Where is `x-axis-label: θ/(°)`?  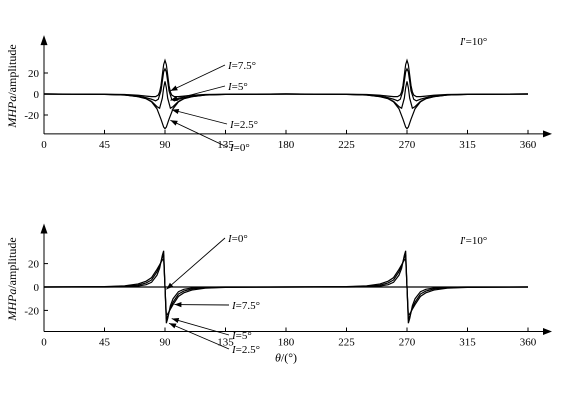 x-axis-label: θ/(°) is located at coordinates (286, 357).